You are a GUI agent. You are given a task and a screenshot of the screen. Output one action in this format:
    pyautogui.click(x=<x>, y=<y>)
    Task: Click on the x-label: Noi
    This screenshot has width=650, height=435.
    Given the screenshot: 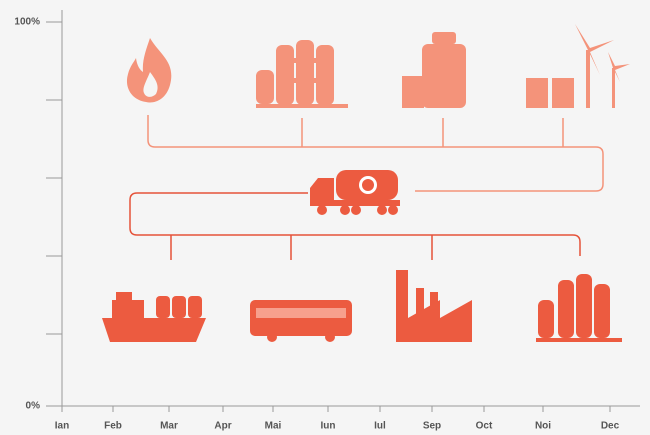 What is the action you would take?
    pyautogui.click(x=543, y=426)
    